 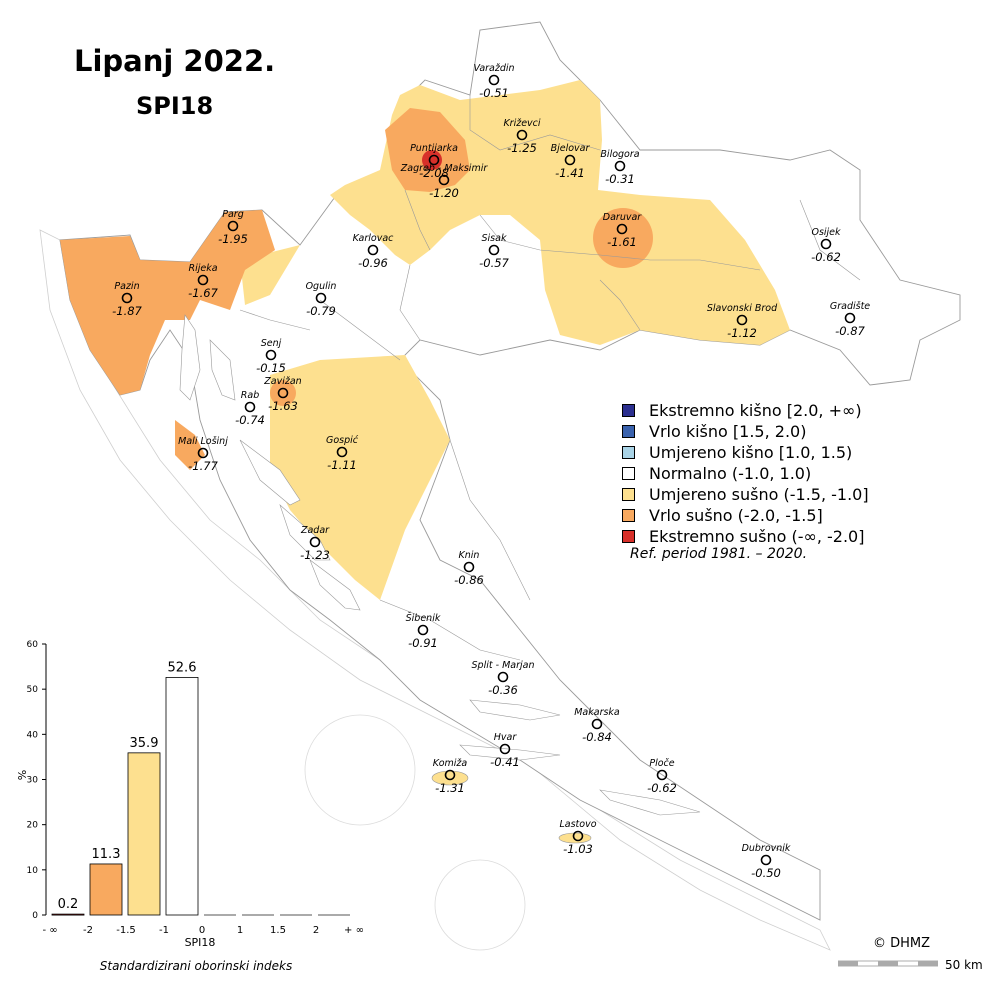 What do you see at coordinates (33, 735) in the screenshot?
I see `y-tick-label: 40` at bounding box center [33, 735].